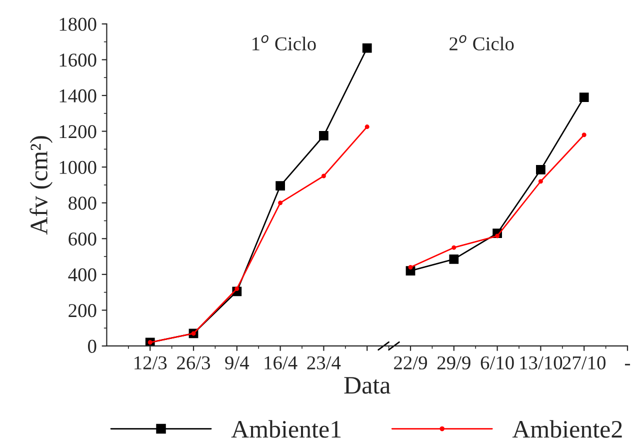  I want to click on y-tick-label: 400, so click(82, 275).